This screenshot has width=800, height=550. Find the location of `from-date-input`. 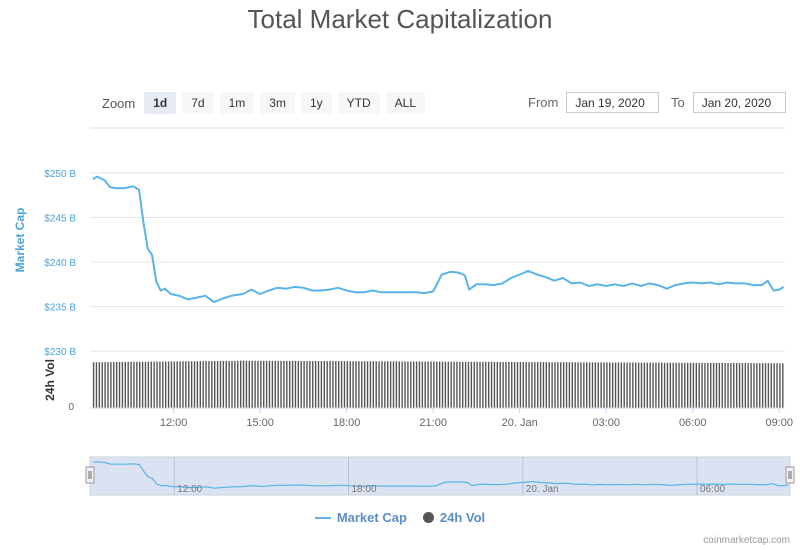

from-date-input is located at coordinates (613, 102).